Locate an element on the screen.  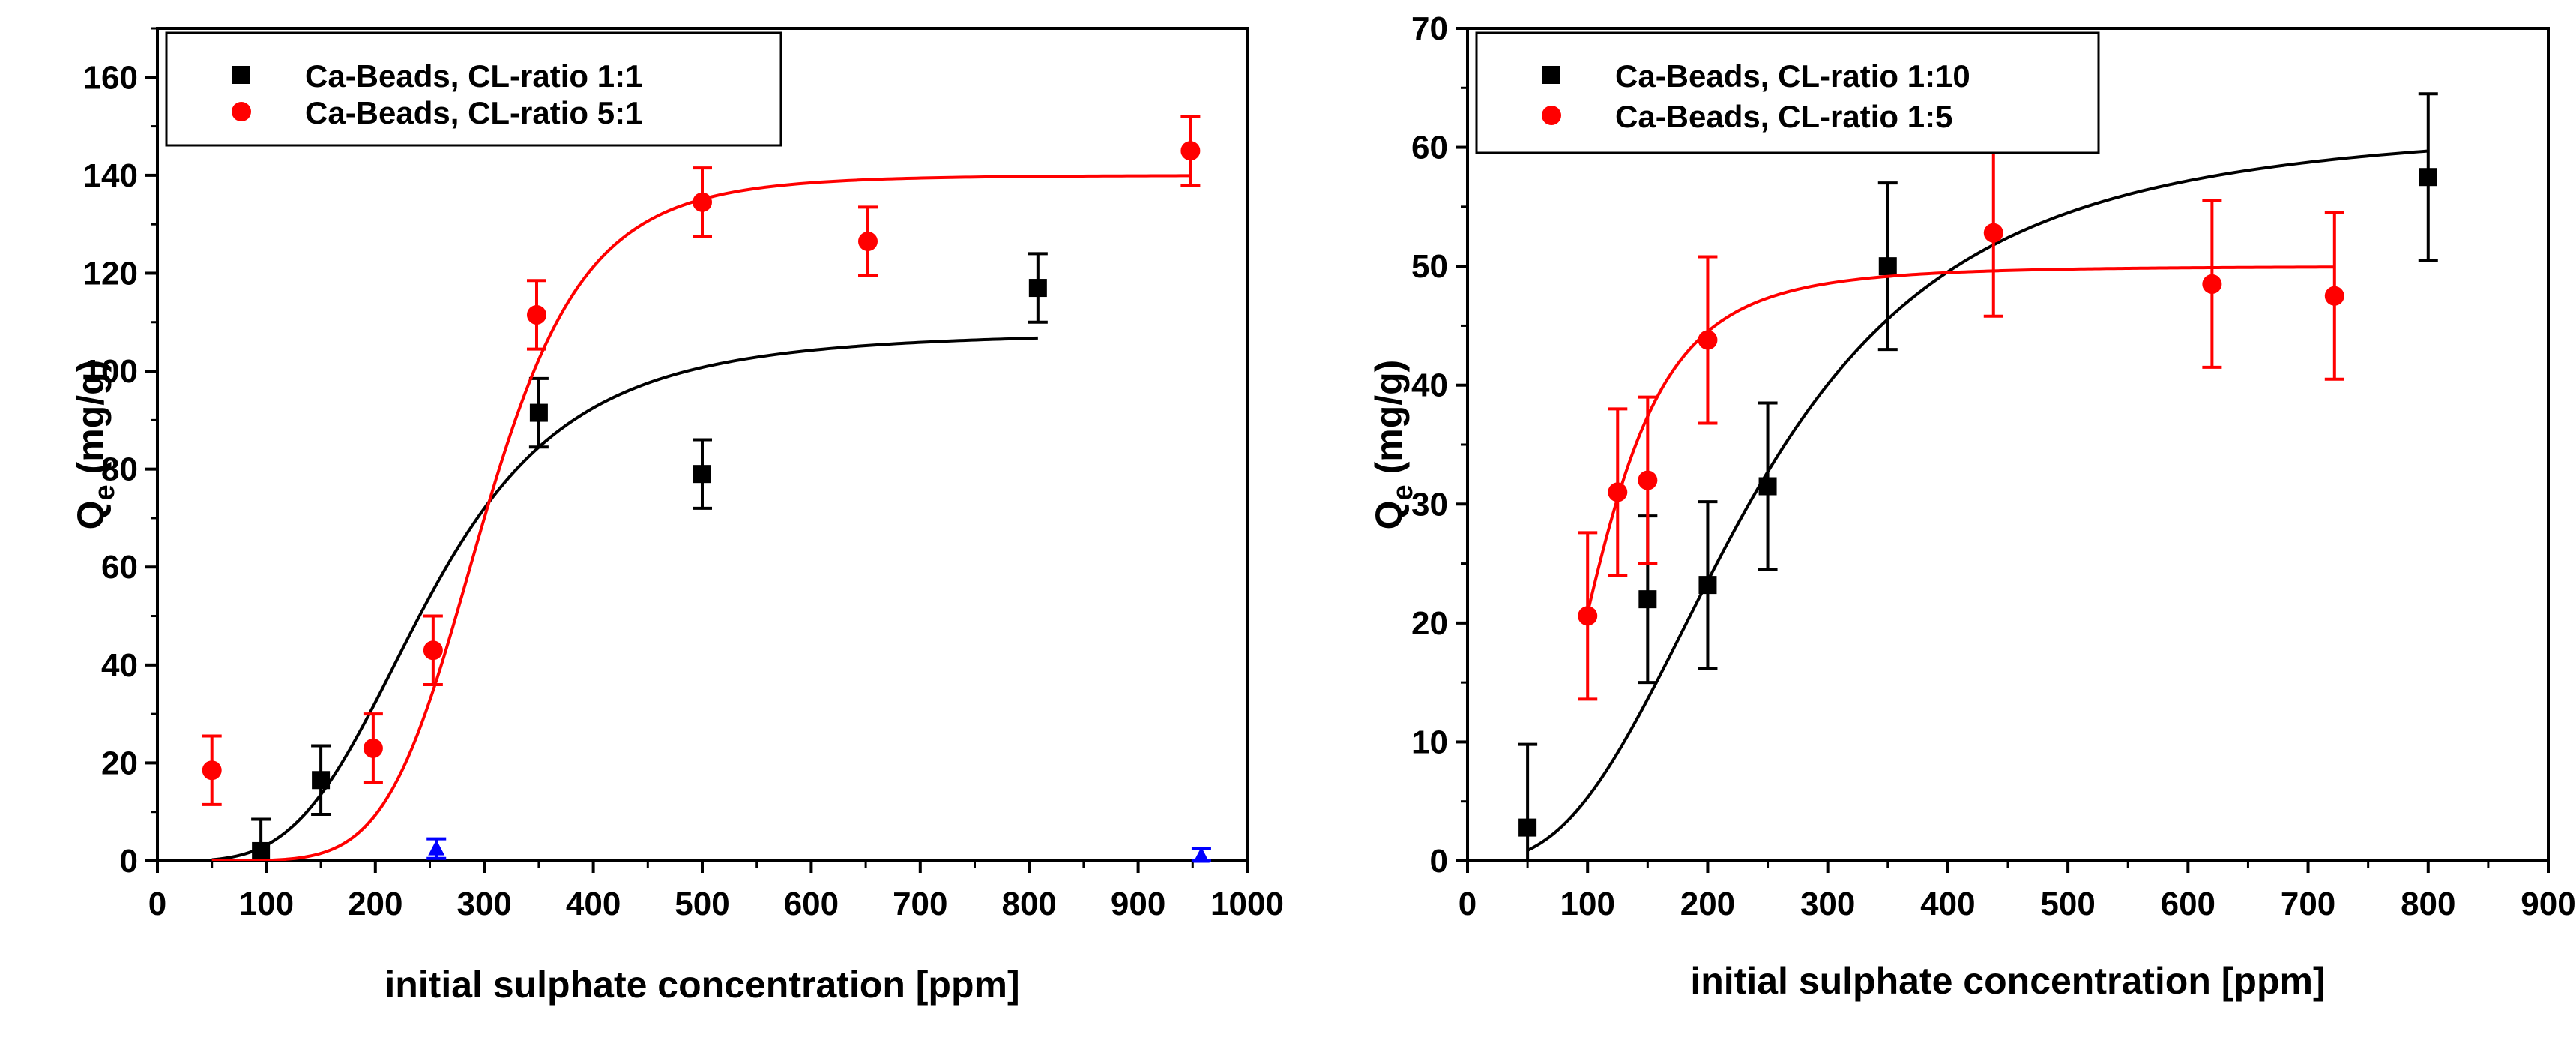
y-tick-label: 120 is located at coordinates (111, 273).